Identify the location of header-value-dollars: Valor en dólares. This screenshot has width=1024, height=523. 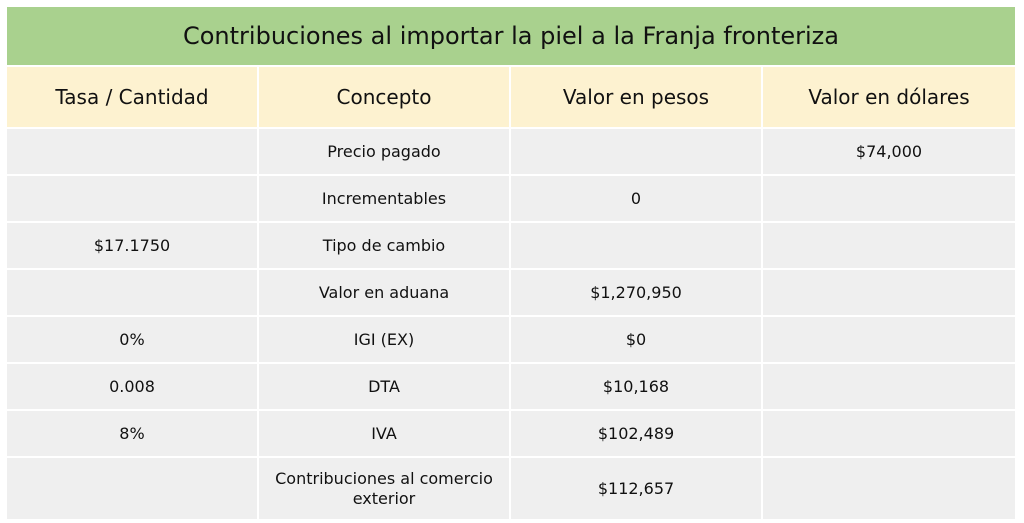
(889, 98).